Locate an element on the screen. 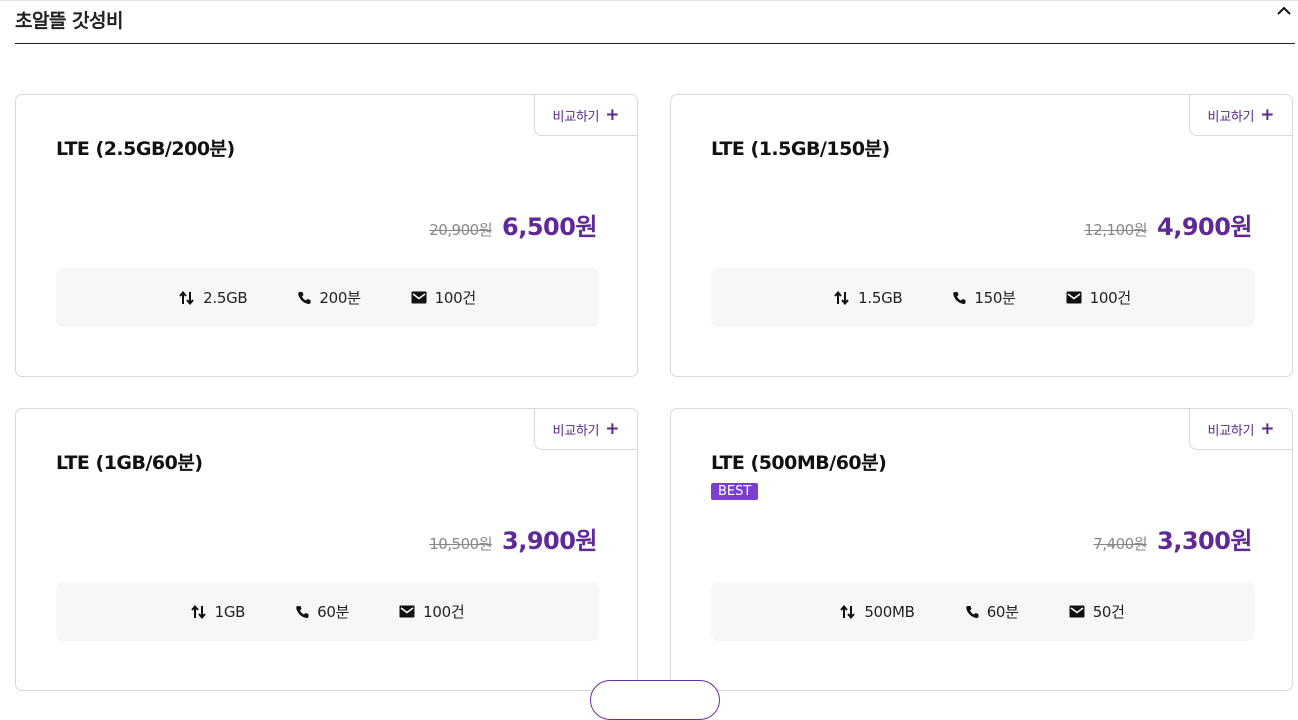  spec-data: 500MB is located at coordinates (877, 611).